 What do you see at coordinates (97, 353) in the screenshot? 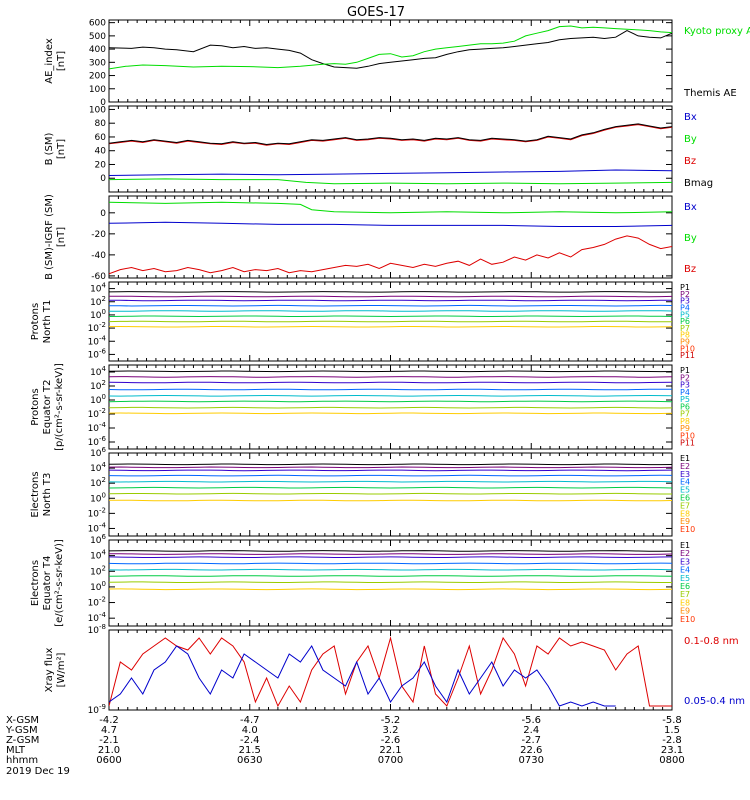
I see `y-tick-label: 10⁻⁶` at bounding box center [97, 353].